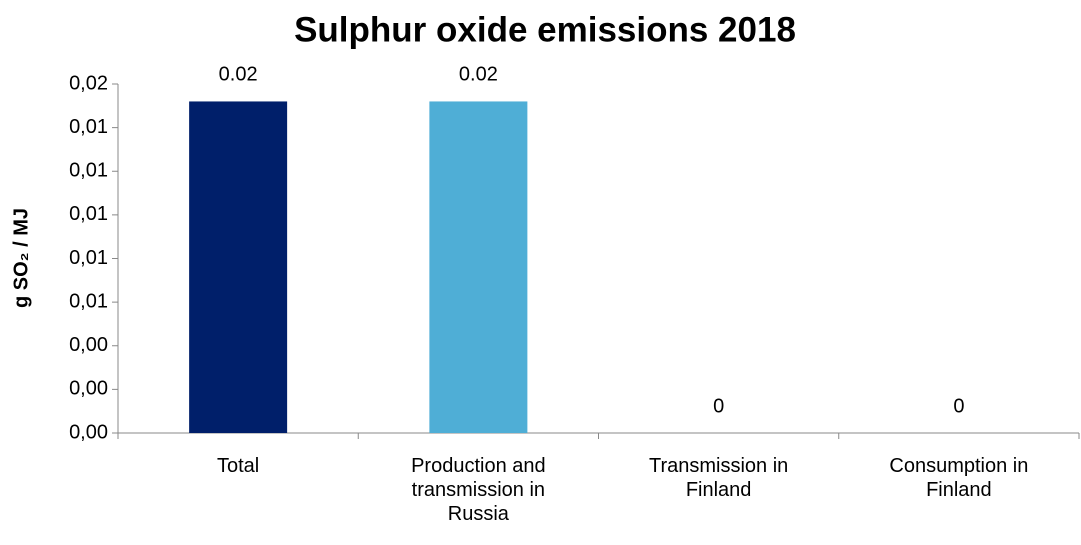 The image size is (1081, 545). Describe the element at coordinates (545, 29) in the screenshot. I see `chart-title: Sulphur oxide emissions 2018` at that location.